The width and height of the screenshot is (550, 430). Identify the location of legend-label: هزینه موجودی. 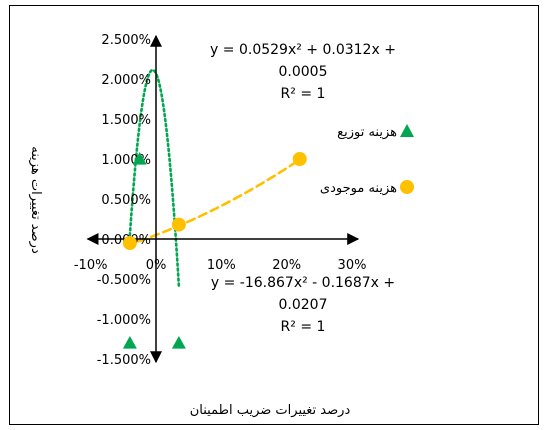
(358, 188).